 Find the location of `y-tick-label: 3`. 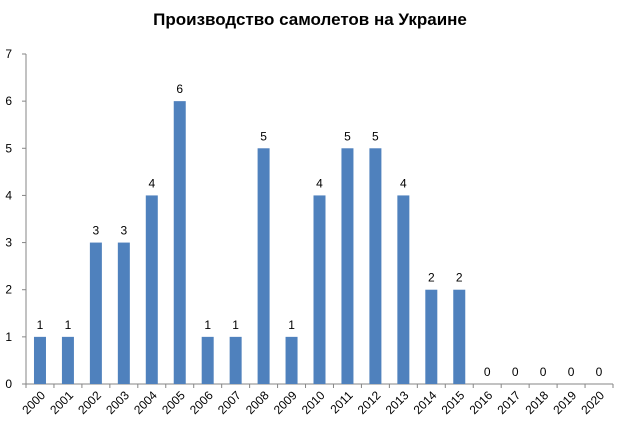

y-tick-label: 3 is located at coordinates (8, 243).